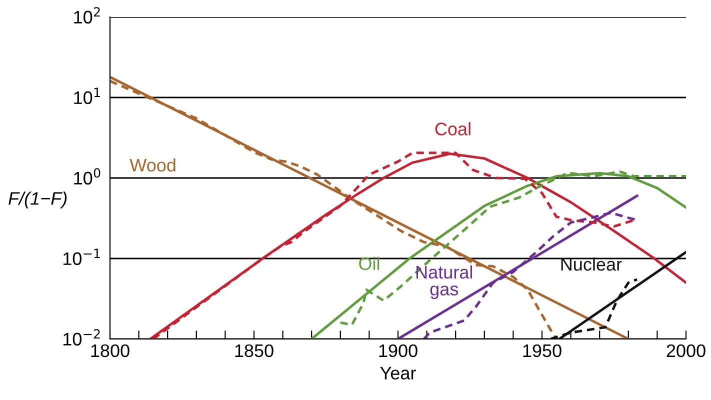 This screenshot has width=711, height=400. What do you see at coordinates (398, 351) in the screenshot?
I see `x-tick-label: 1900` at bounding box center [398, 351].